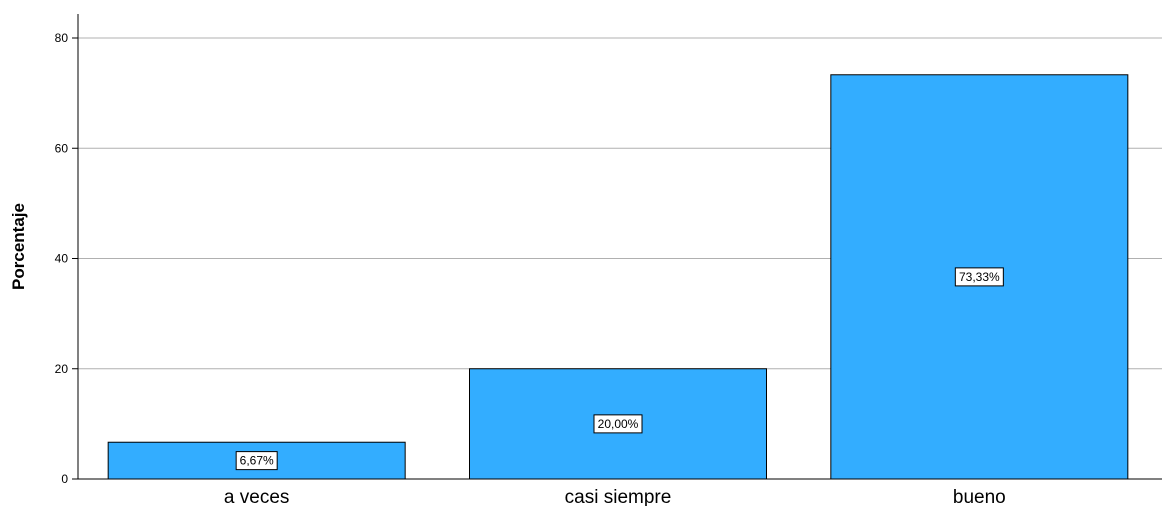 The height and width of the screenshot is (506, 1164). I want to click on x-category-label: bueno, so click(979, 496).